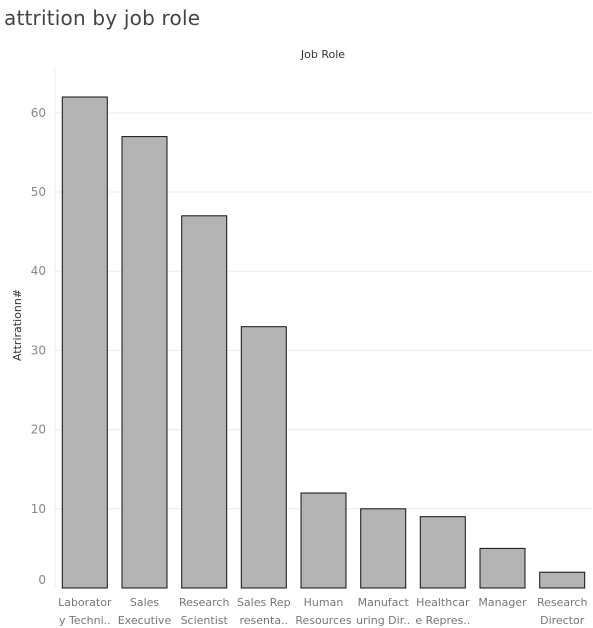 This screenshot has width=593, height=628. I want to click on x-tick-label: Laborator, so click(85, 602).